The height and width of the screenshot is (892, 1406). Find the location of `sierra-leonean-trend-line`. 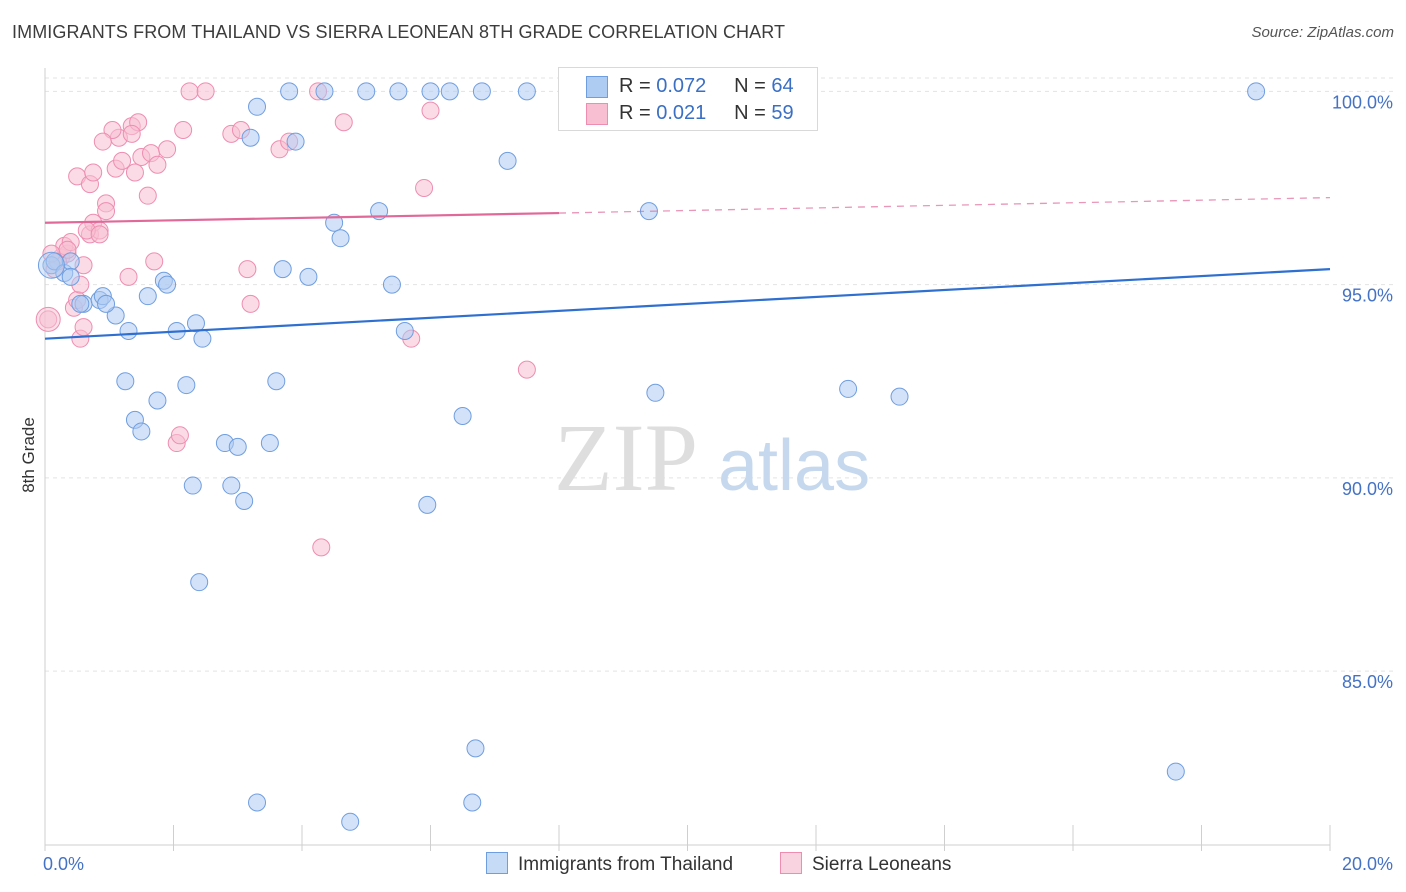

sierra-leonean-trend-line is located at coordinates (302, 217).